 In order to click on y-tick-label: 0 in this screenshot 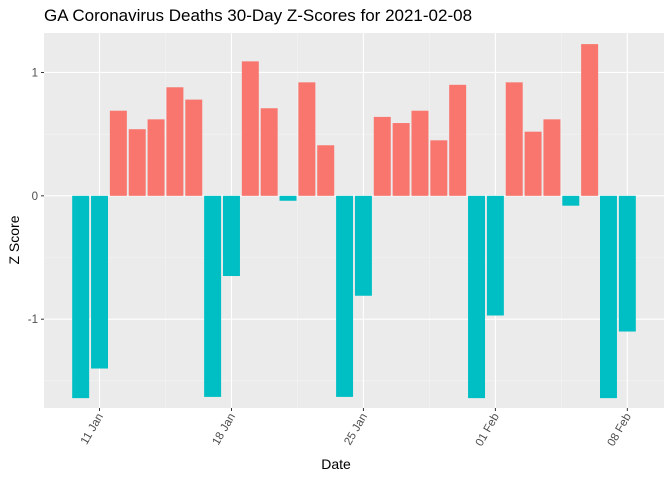, I will do `click(35, 197)`.